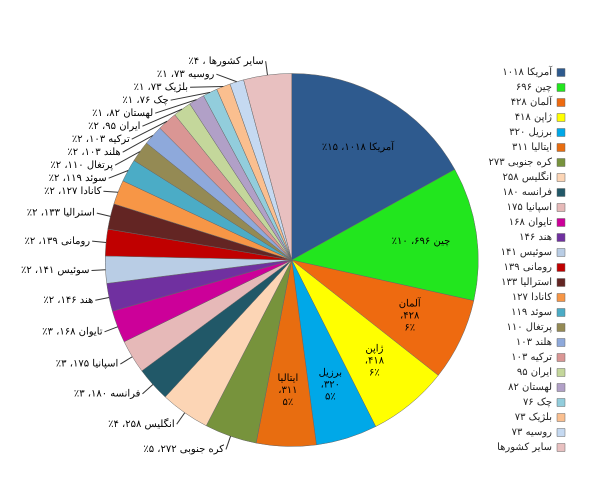 This screenshot has width=600, height=500. What do you see at coordinates (529, 328) in the screenshot?
I see `legend-label: پرتغال ۱۱۰` at bounding box center [529, 328].